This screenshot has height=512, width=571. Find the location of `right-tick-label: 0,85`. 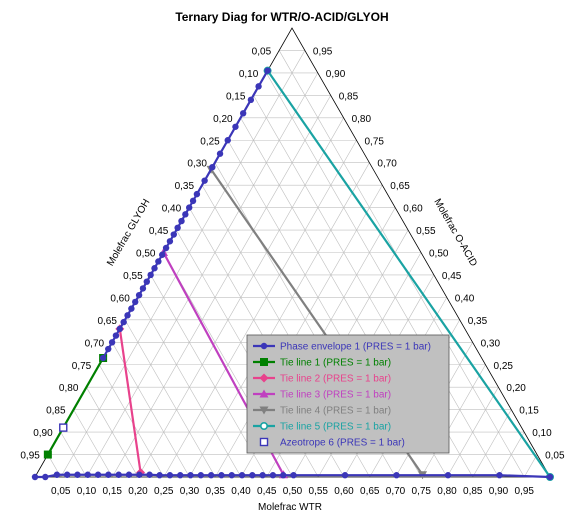

right-tick-label: 0,85 is located at coordinates (349, 96).